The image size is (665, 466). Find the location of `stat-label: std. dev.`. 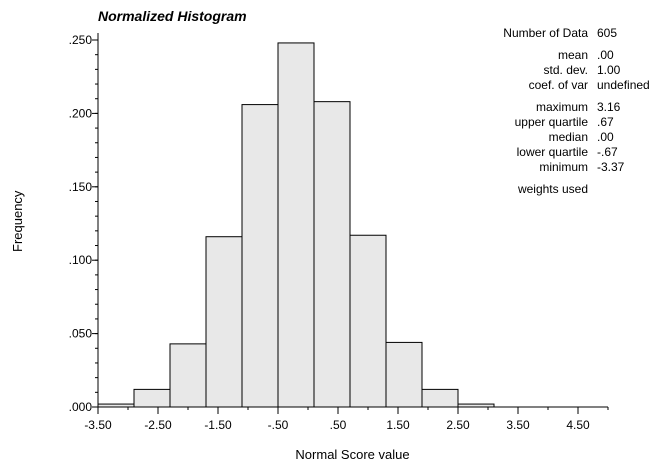

stat-label: std. dev. is located at coordinates (565, 70).